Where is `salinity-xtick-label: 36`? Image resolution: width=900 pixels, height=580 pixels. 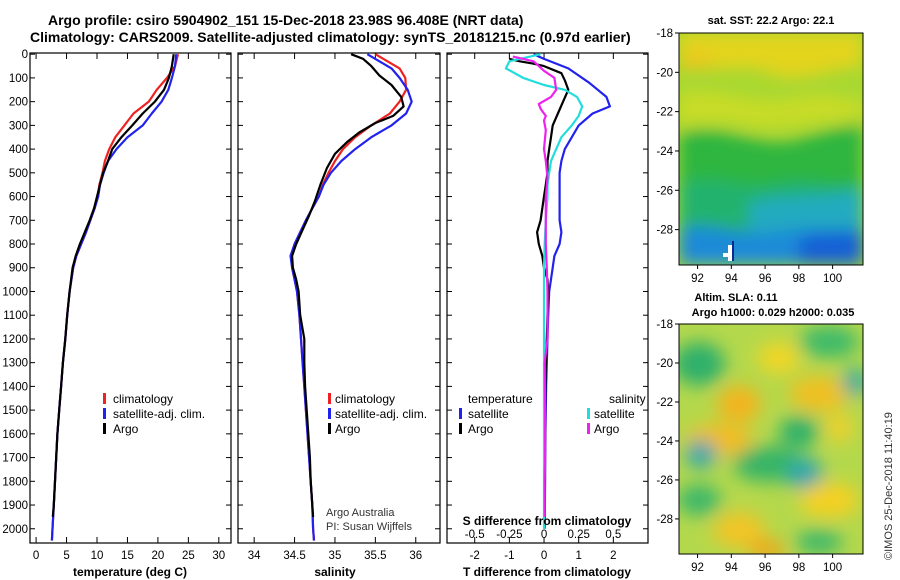
salinity-xtick-label: 36 is located at coordinates (415, 556).